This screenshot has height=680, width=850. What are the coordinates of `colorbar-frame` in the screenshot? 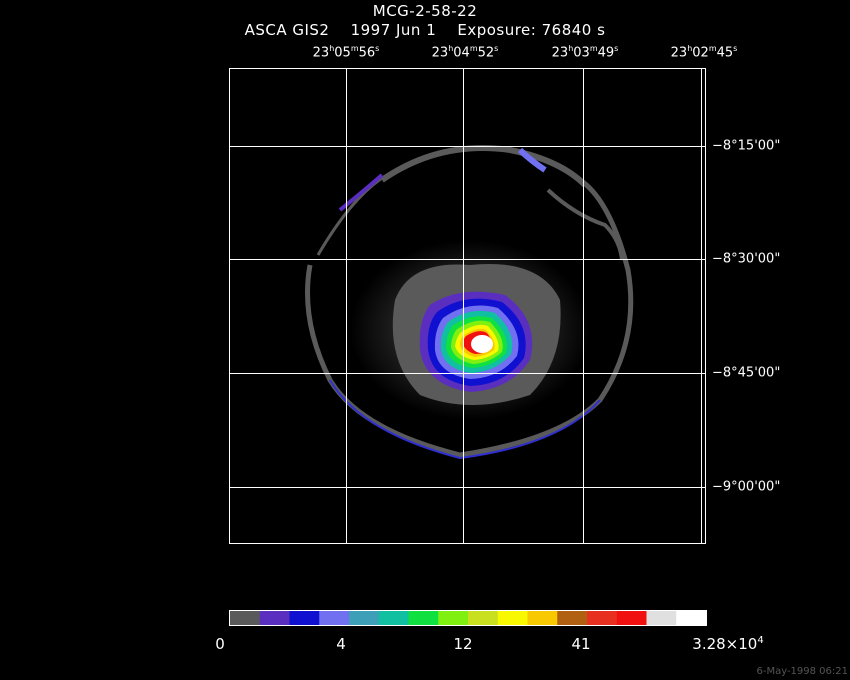 It's located at (468, 618).